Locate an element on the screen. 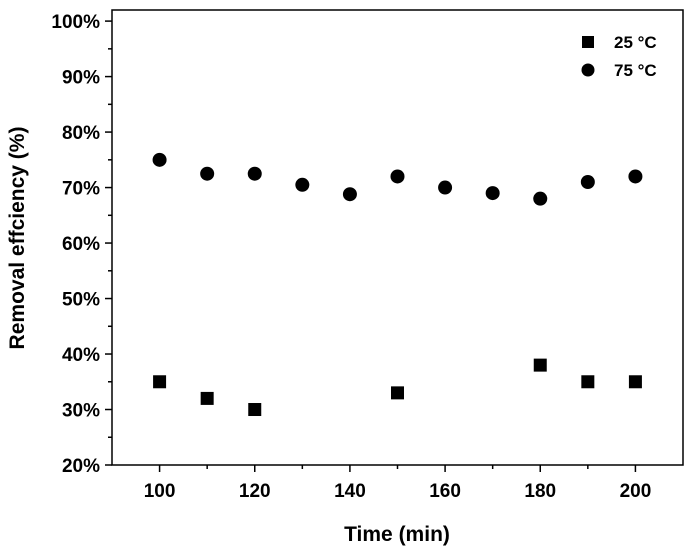 This screenshot has height=549, width=691. x-tick-label: 160 is located at coordinates (445, 491).